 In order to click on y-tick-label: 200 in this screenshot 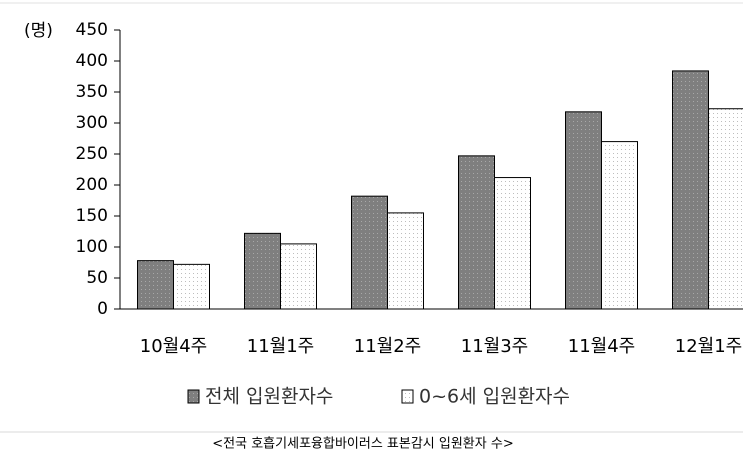, I will do `click(92, 185)`.